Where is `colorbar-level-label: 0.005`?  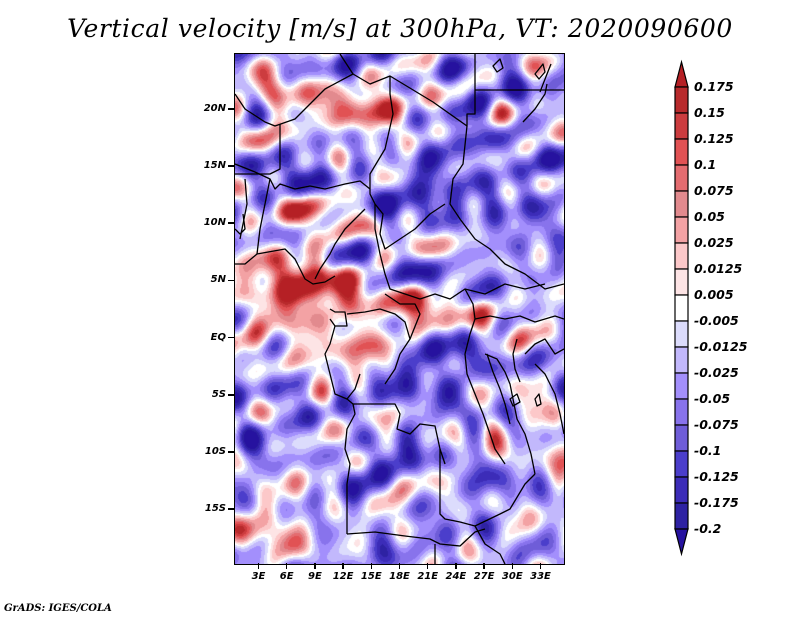 colorbar-level-label: 0.005 is located at coordinates (714, 294).